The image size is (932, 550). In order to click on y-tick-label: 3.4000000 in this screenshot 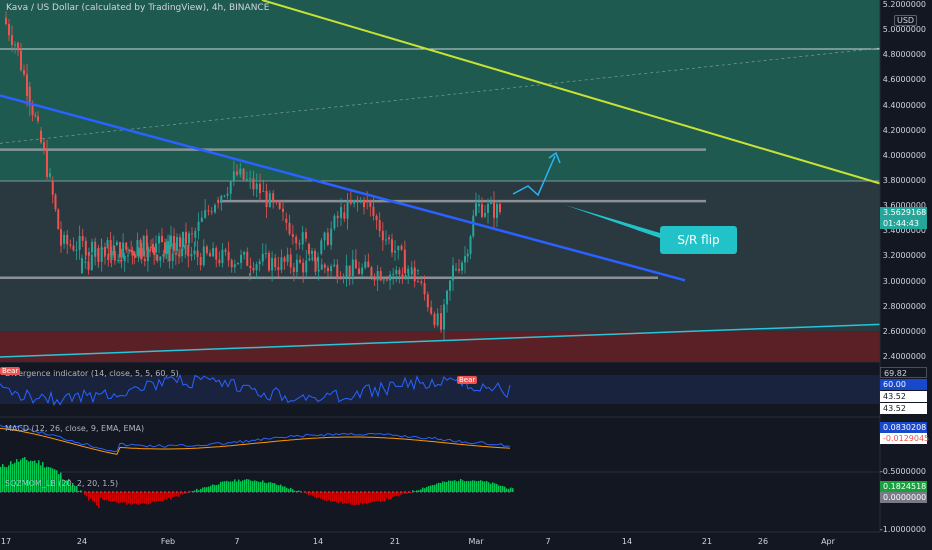, I will do `click(904, 231)`.